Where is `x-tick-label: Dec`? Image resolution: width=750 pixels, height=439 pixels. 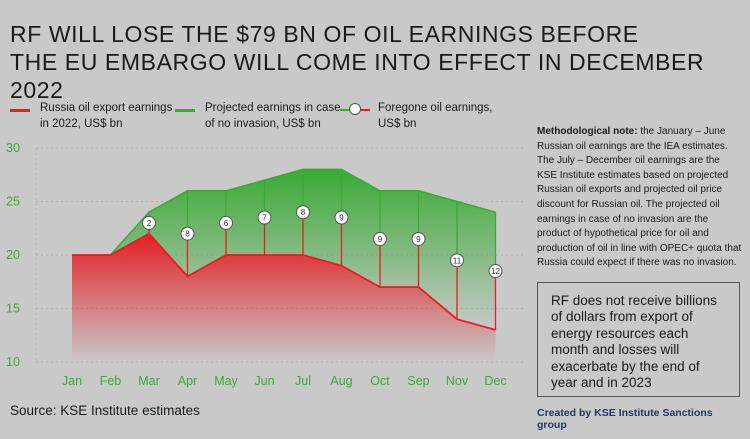 x-tick-label: Dec is located at coordinates (495, 381).